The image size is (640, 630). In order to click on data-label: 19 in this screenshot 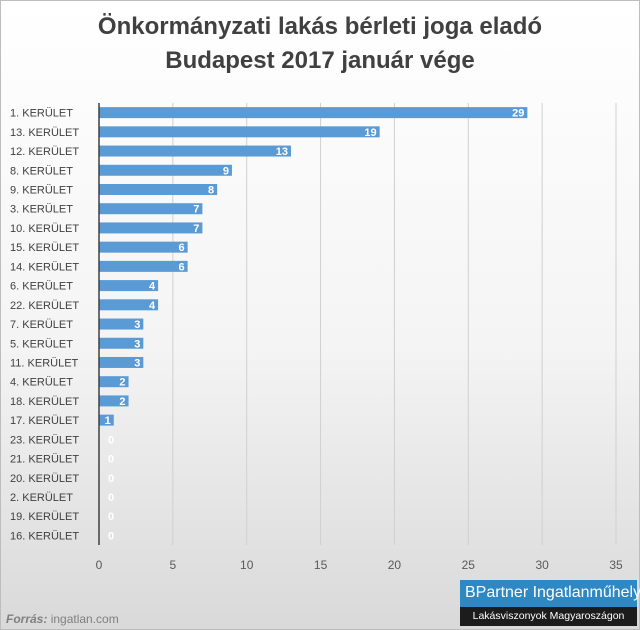, I will do `click(370, 133)`.